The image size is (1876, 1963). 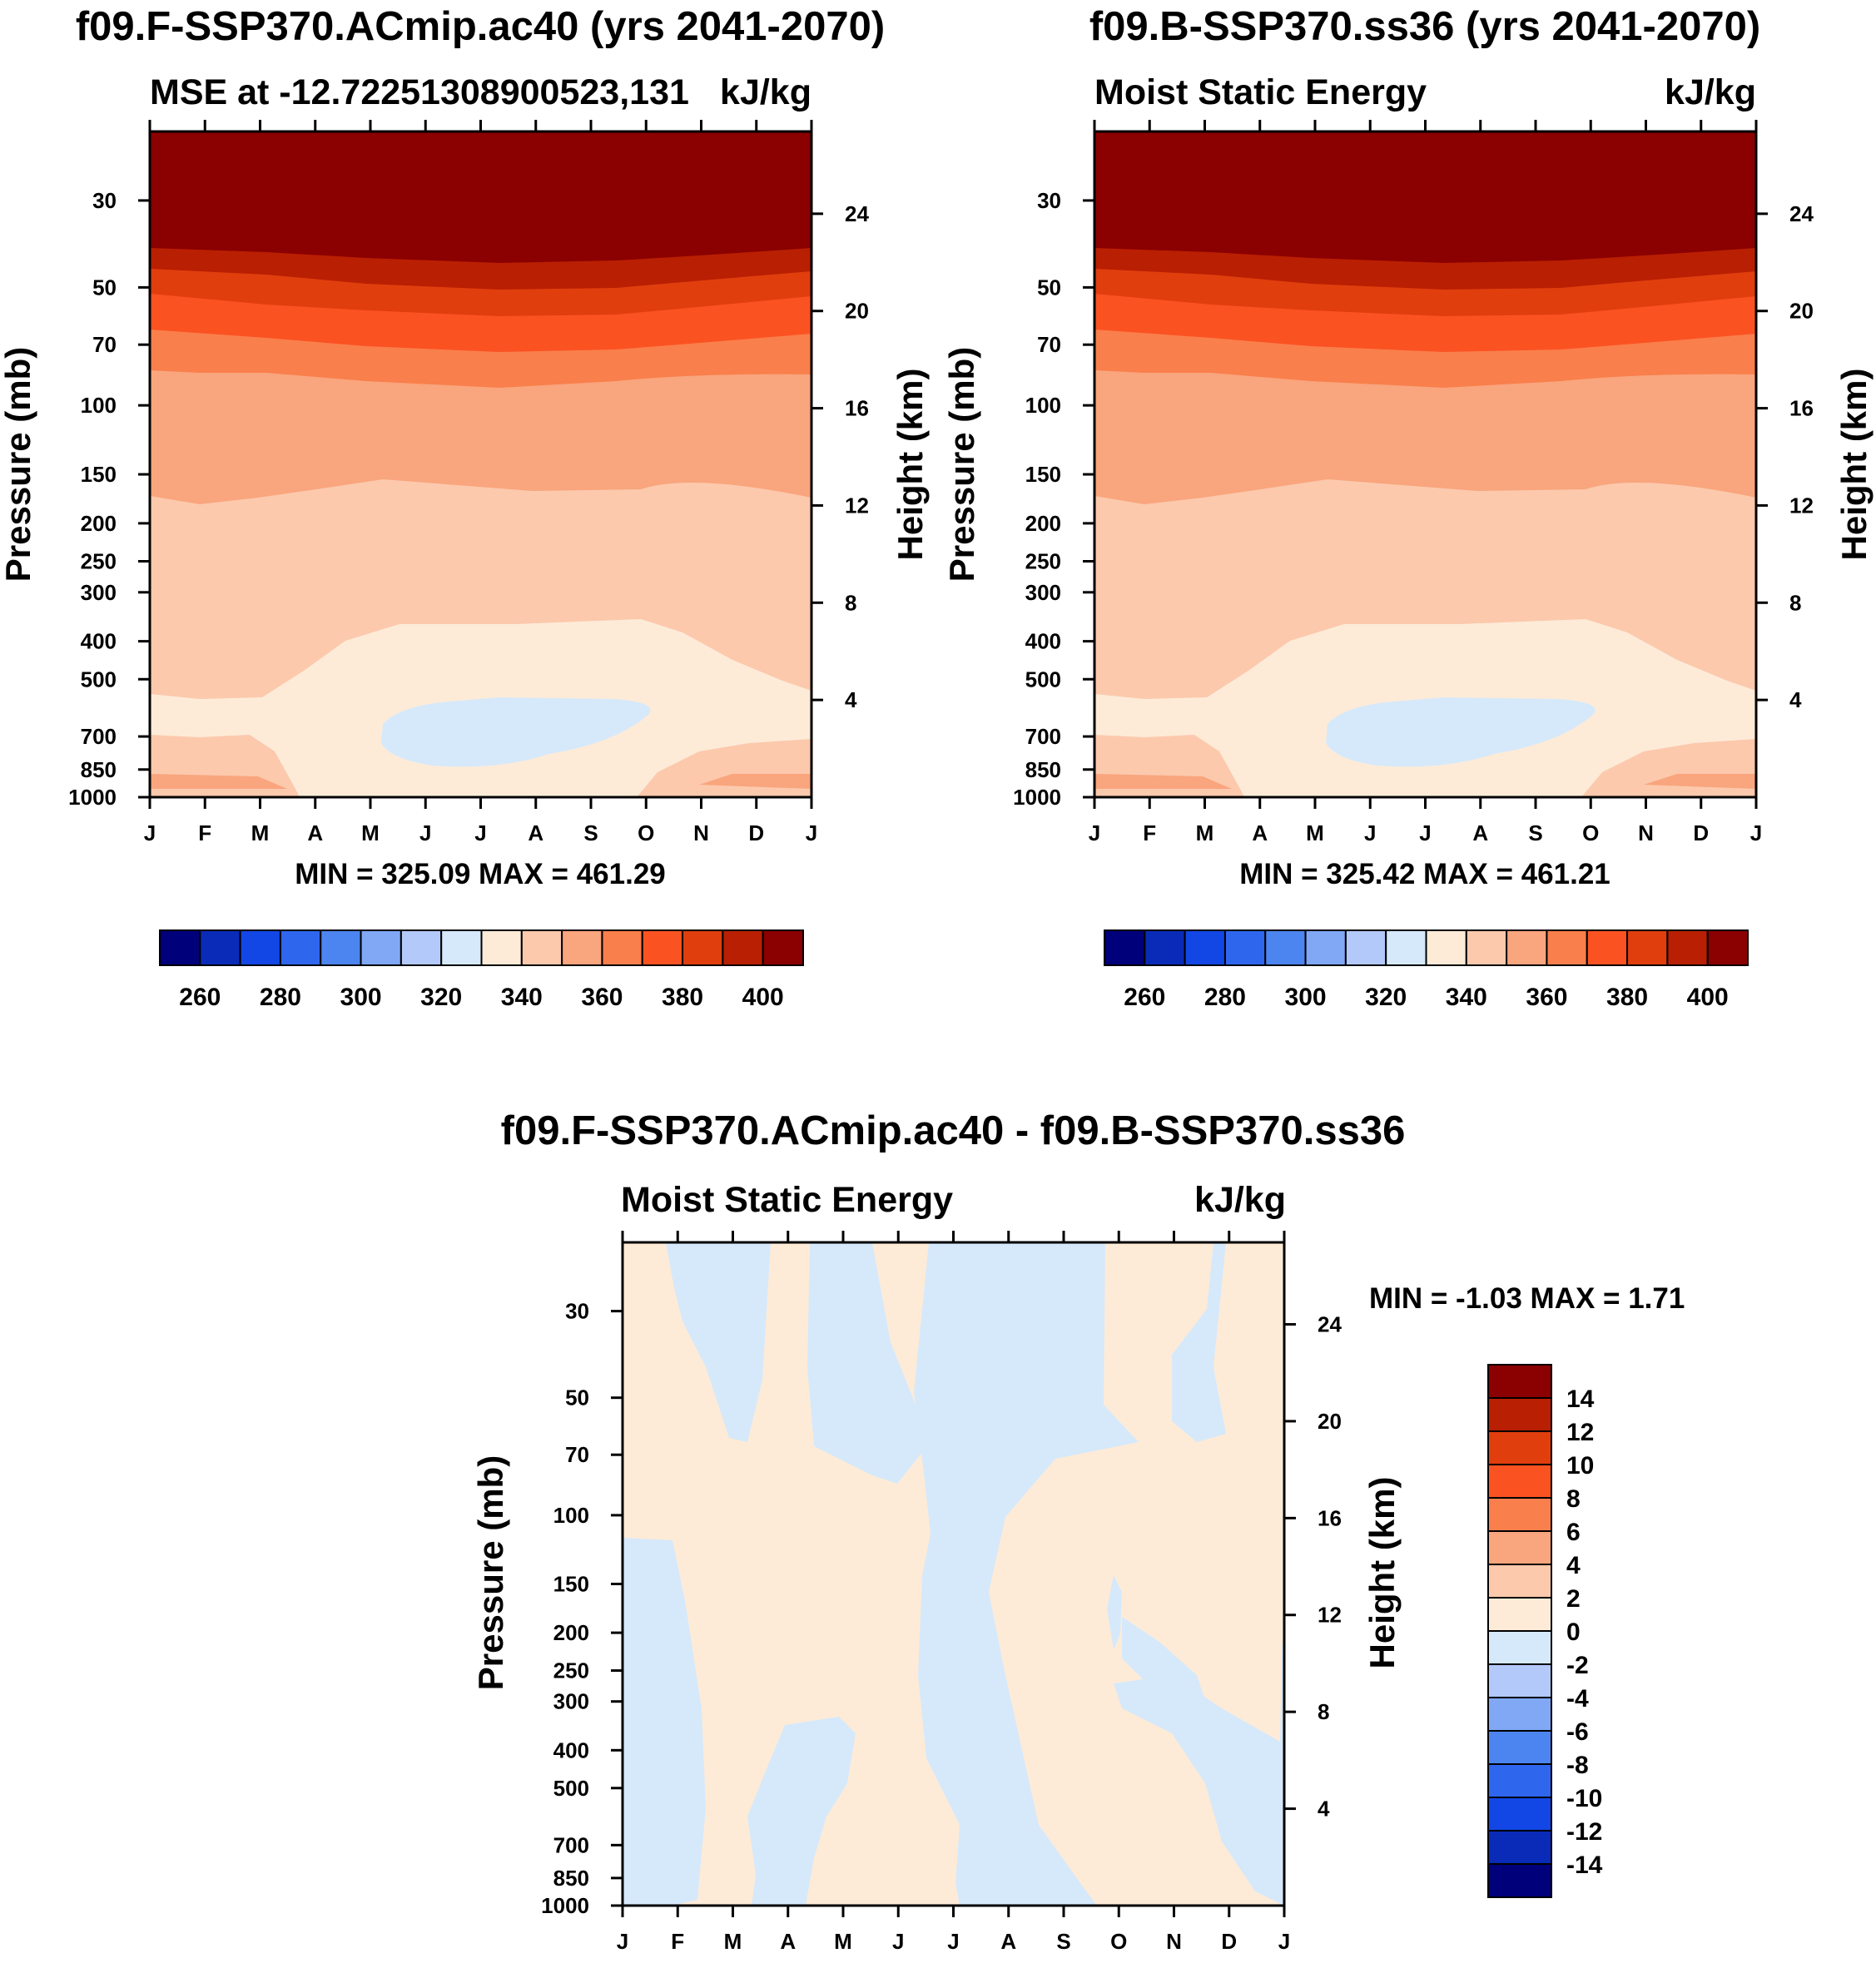 I want to click on x-tick-label: S, so click(x=1535, y=832).